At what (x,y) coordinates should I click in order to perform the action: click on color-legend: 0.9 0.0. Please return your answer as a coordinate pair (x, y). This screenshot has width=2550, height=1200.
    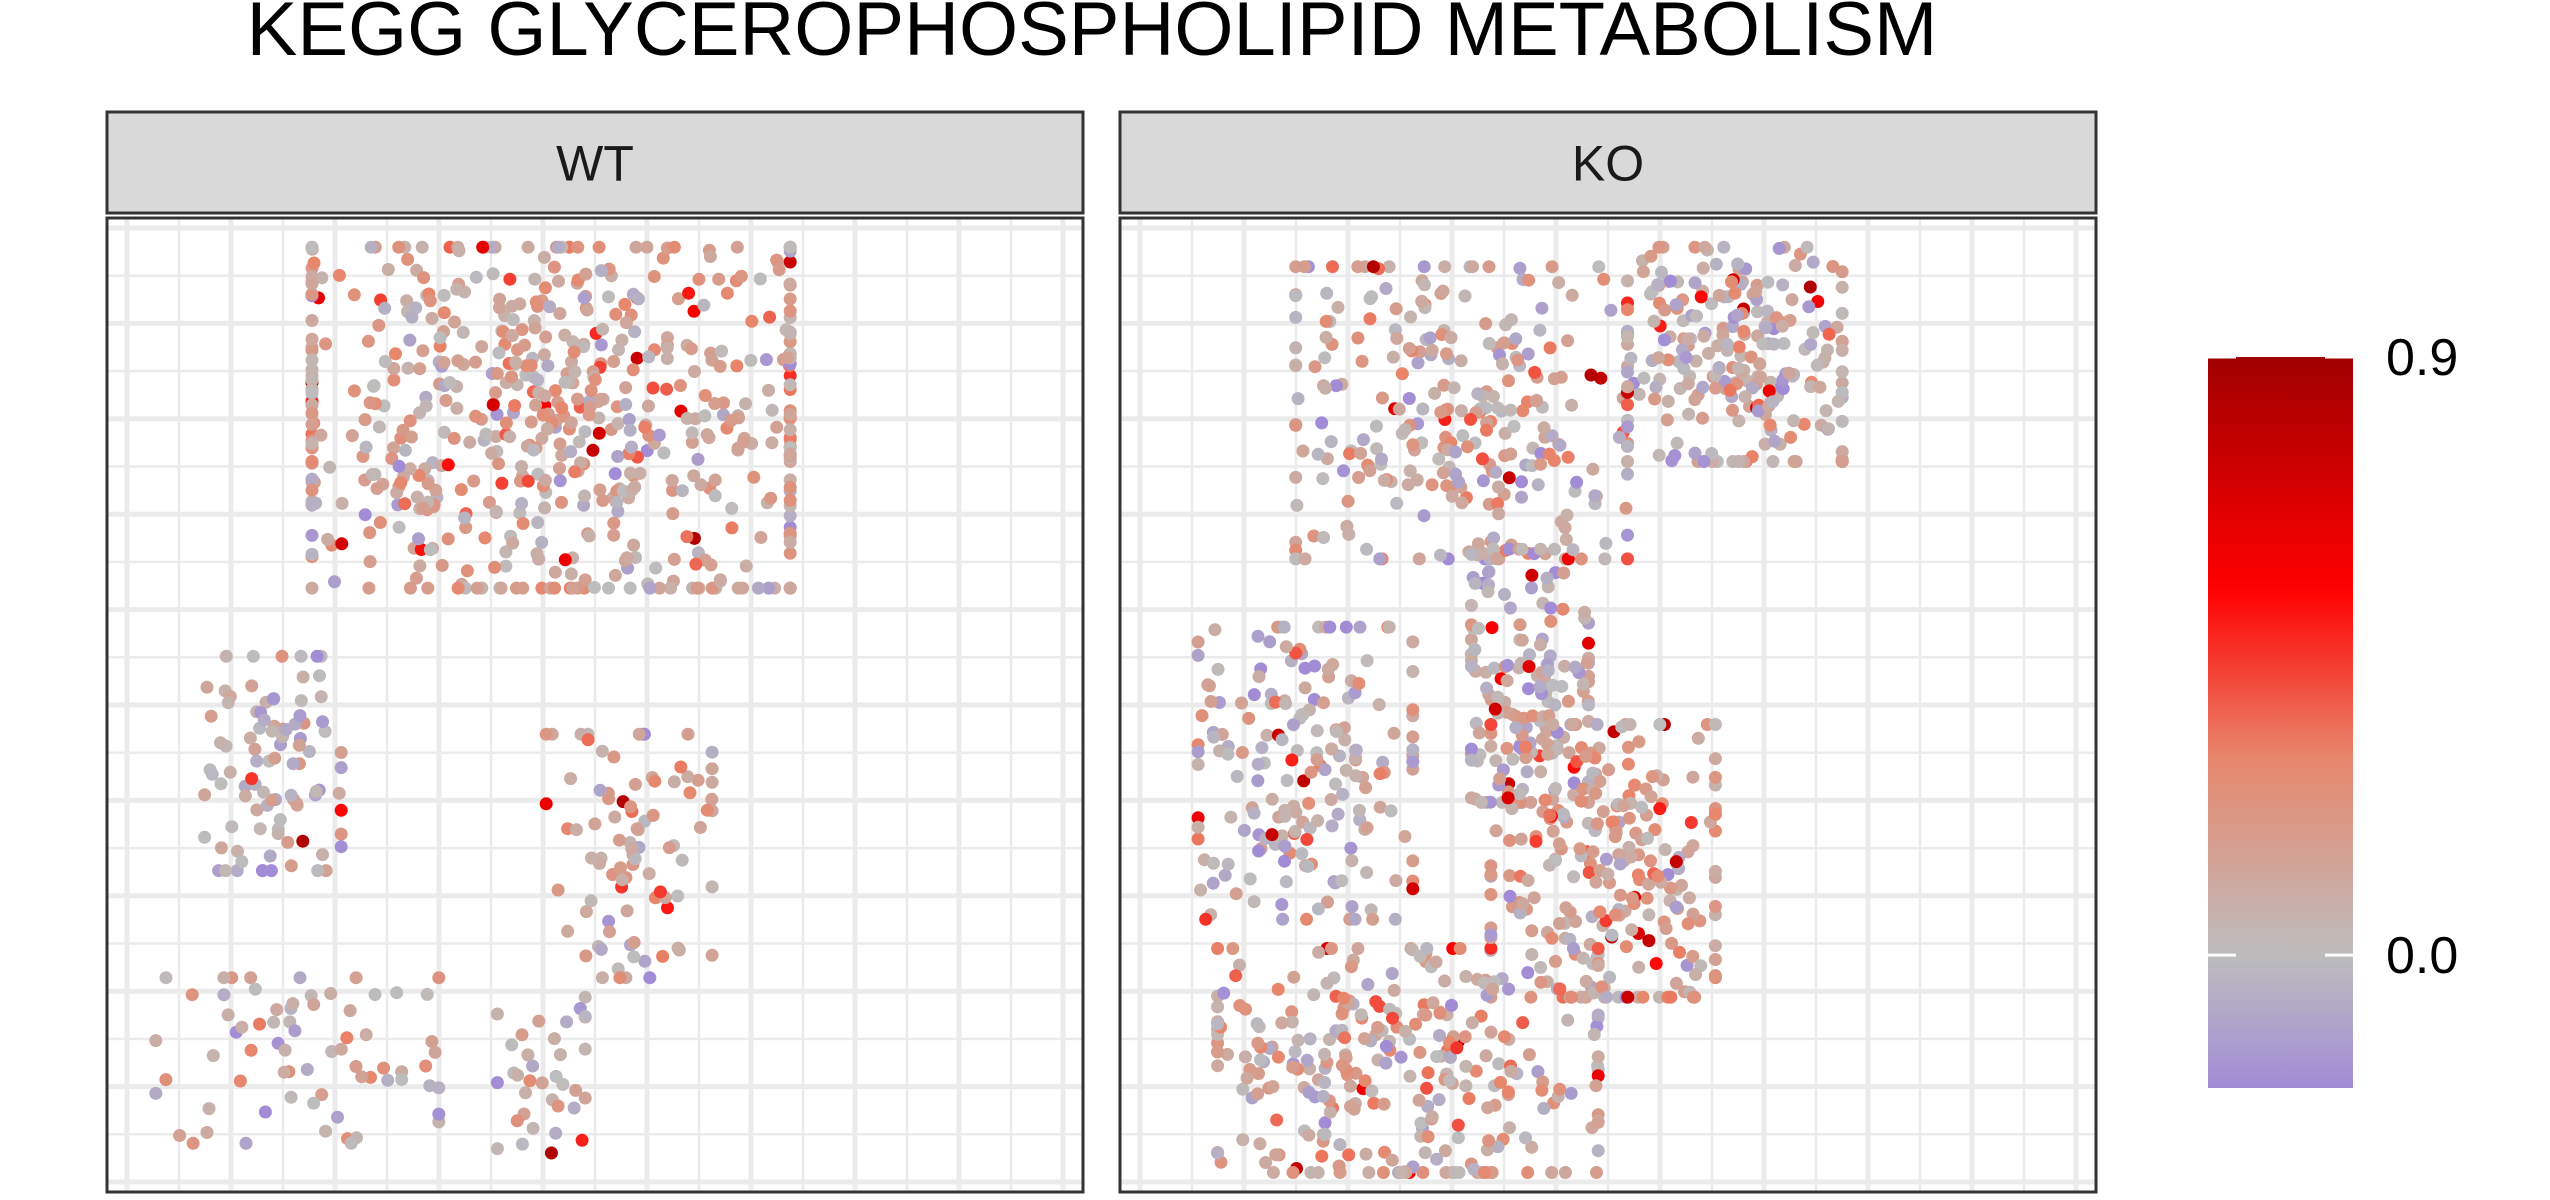
    Looking at the image, I should click on (2333, 708).